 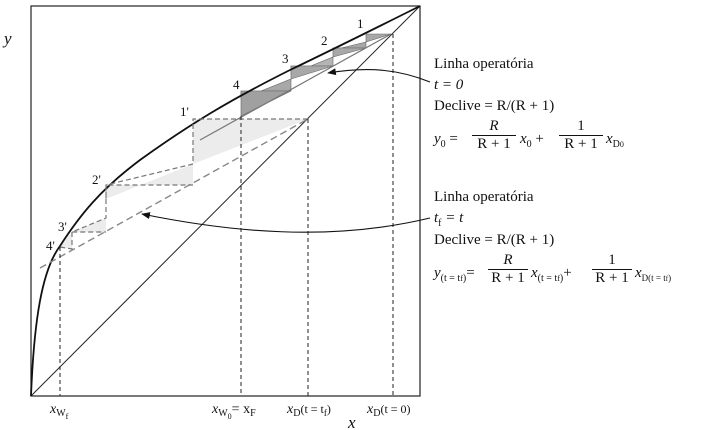 What do you see at coordinates (286, 222) in the screenshot?
I see `arrow-tf` at bounding box center [286, 222].